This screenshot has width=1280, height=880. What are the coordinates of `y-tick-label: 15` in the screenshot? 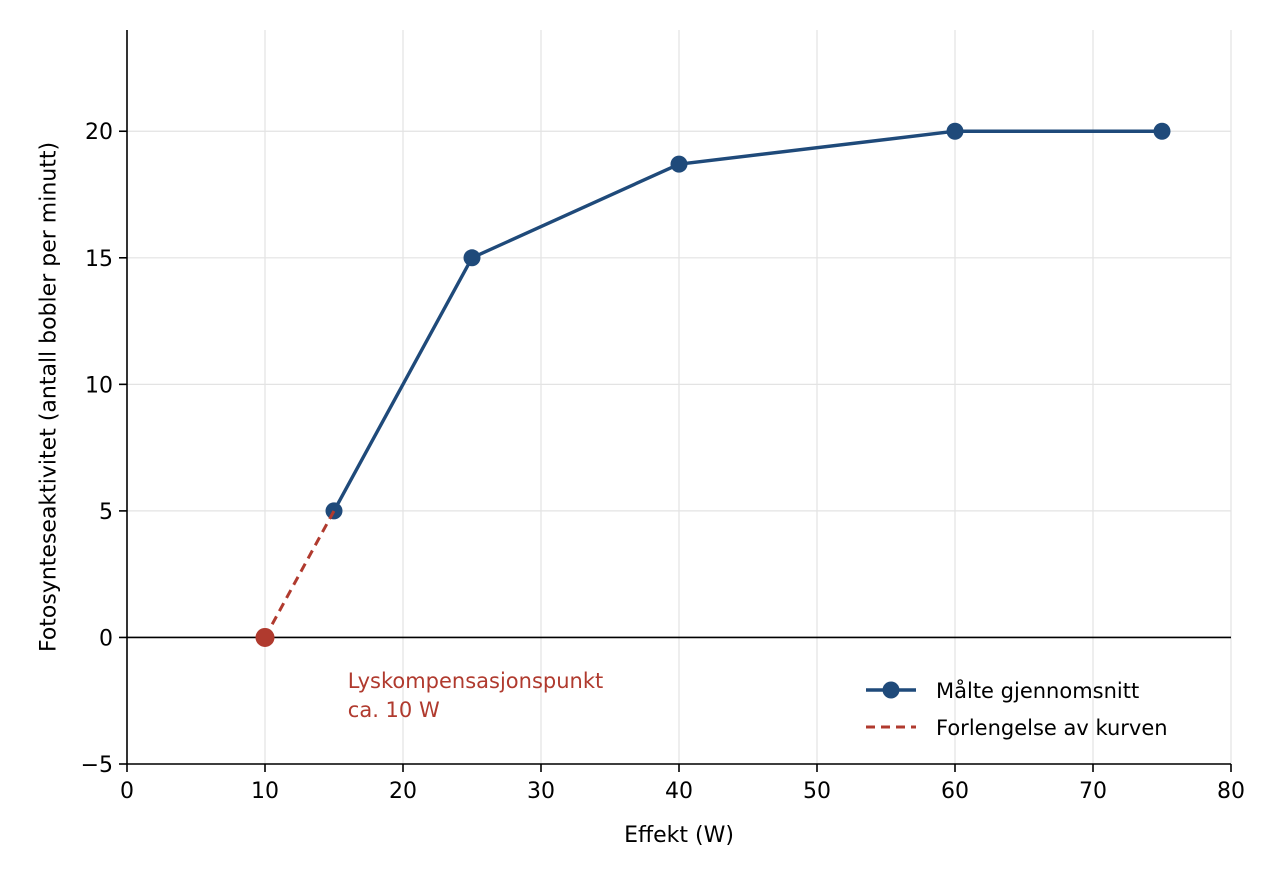 It's located at (99, 259).